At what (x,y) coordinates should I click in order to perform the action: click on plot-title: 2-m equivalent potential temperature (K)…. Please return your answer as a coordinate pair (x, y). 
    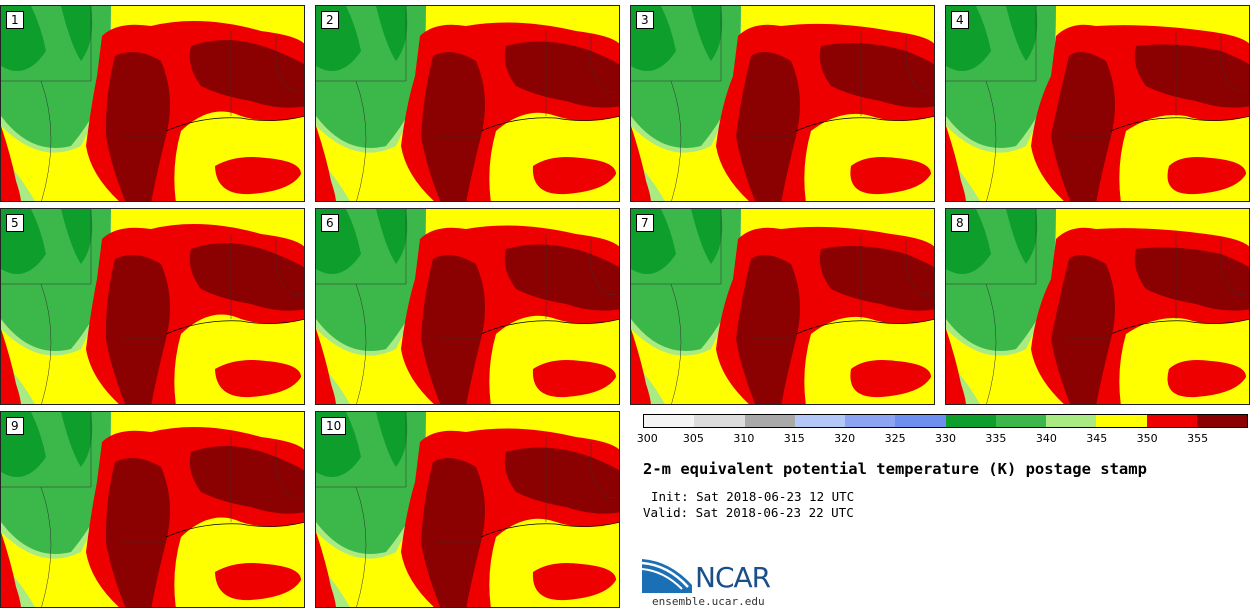
    Looking at the image, I should click on (895, 469).